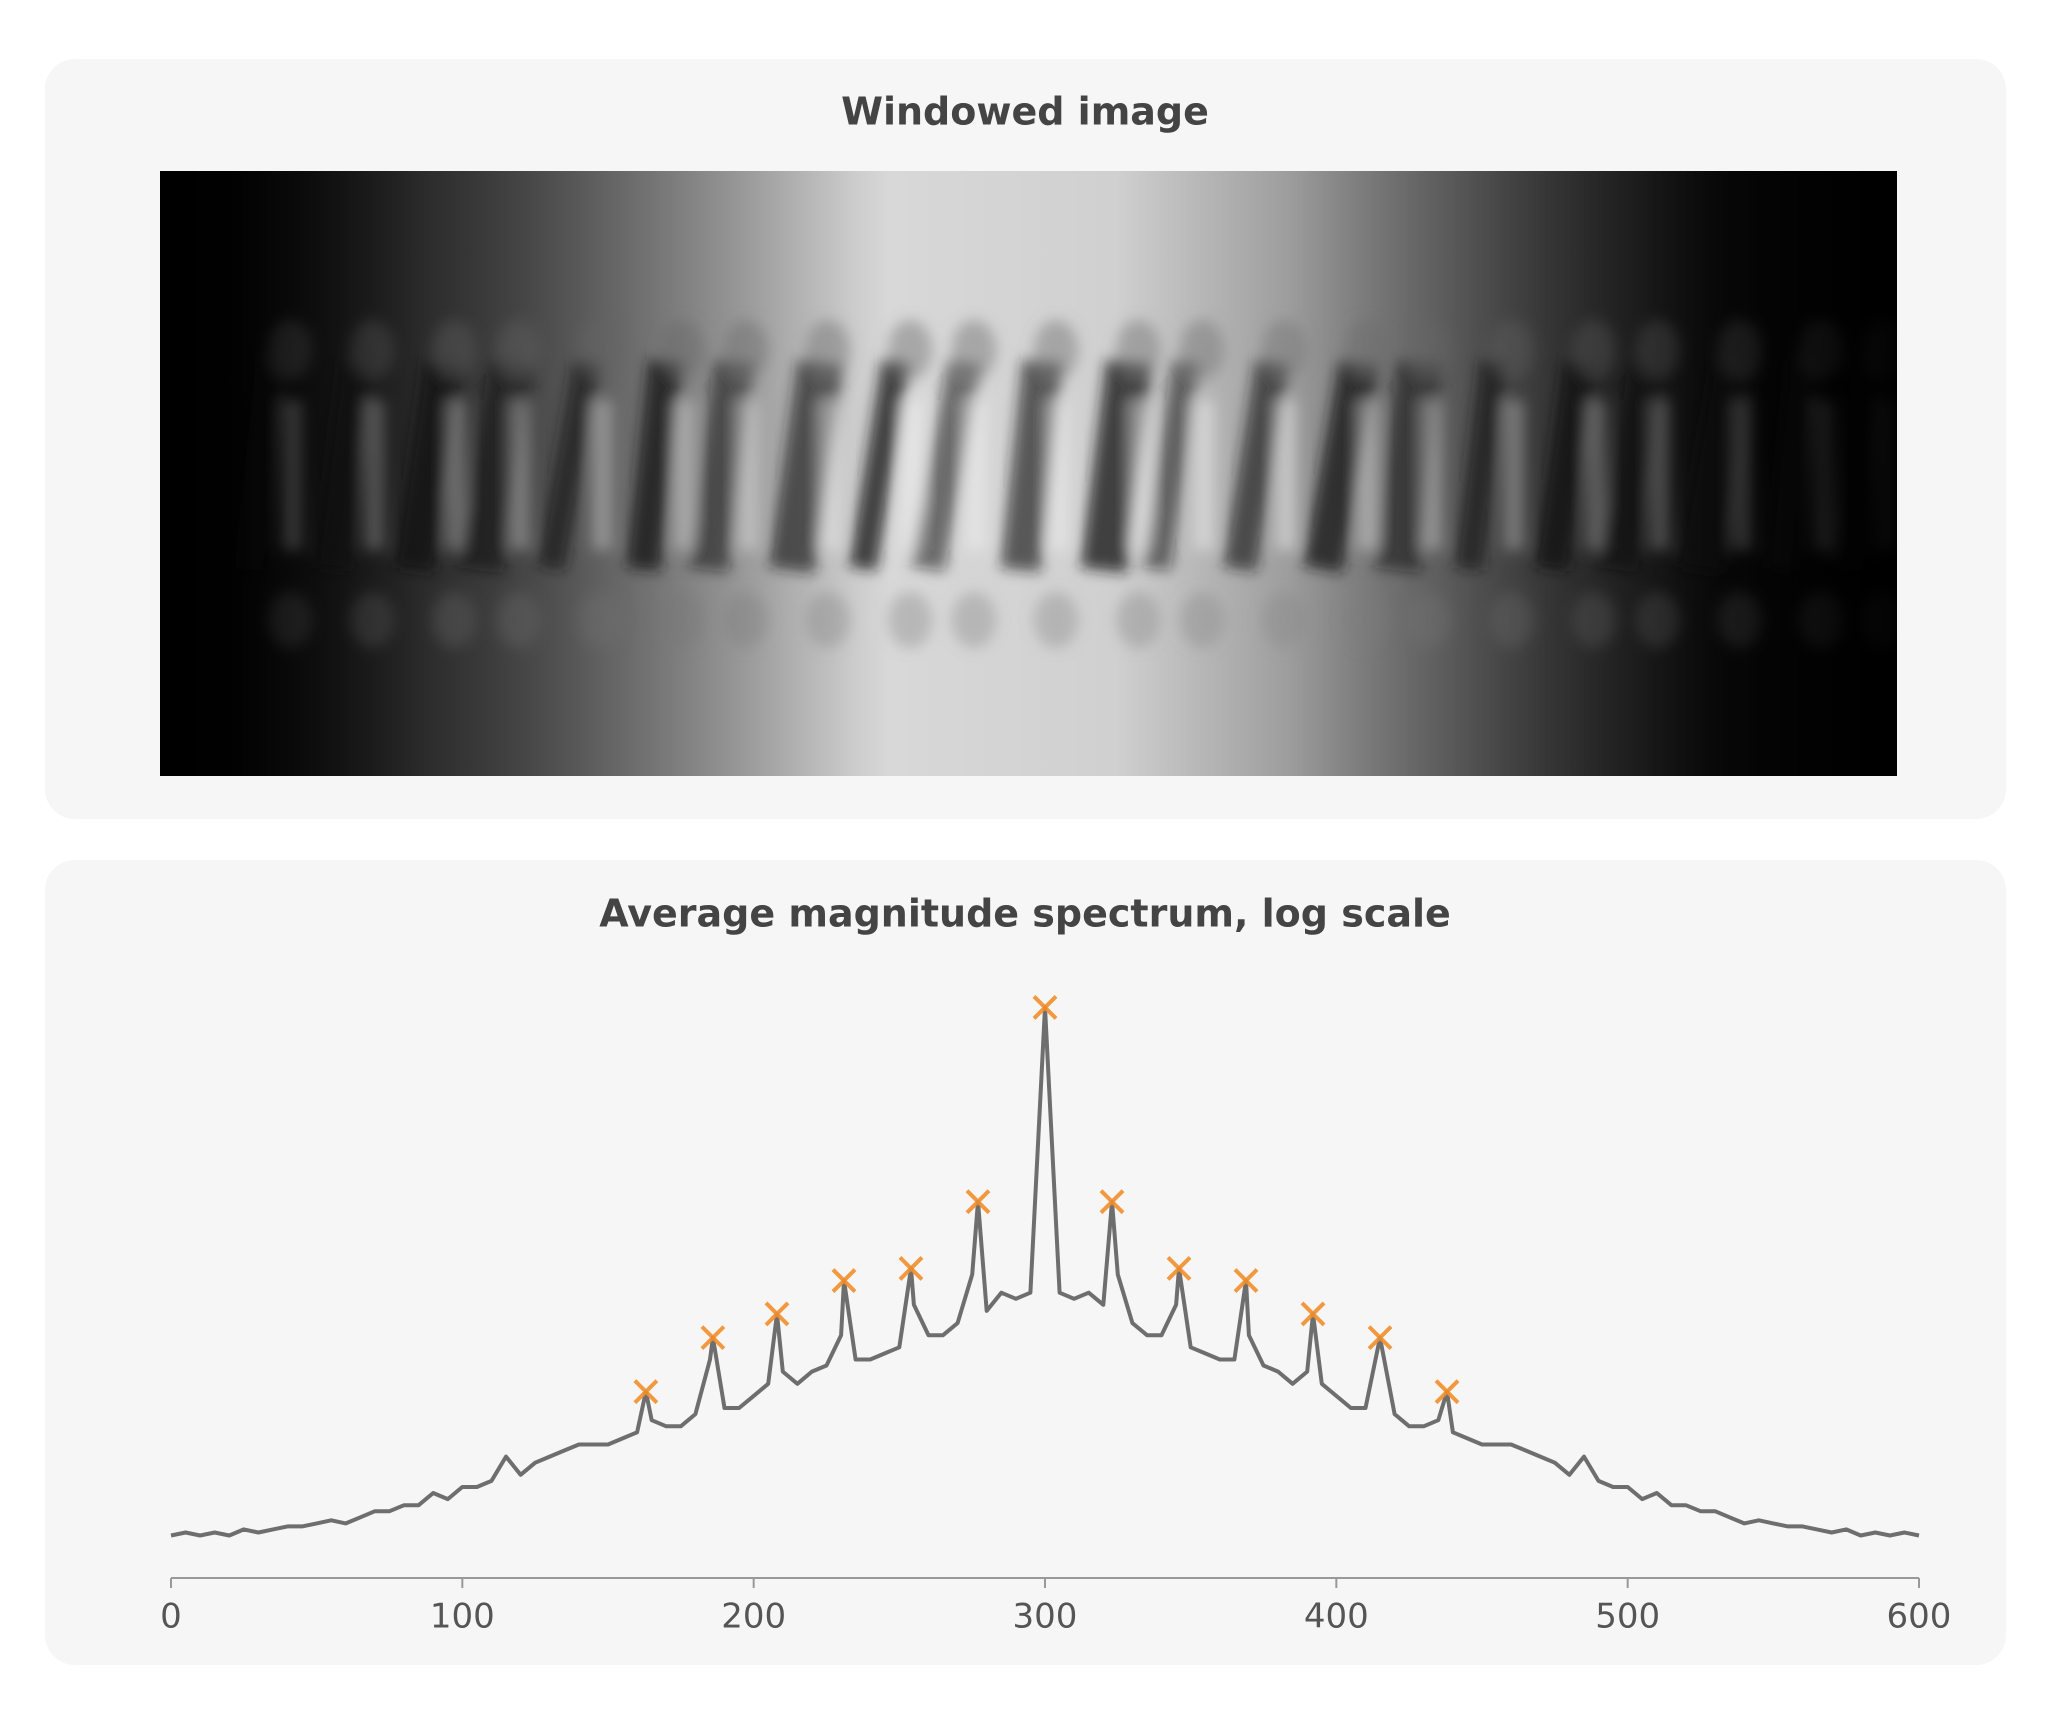 This screenshot has width=2048, height=1712. I want to click on chart-title: Average magnitude spectrum, log scale, so click(1025, 914).